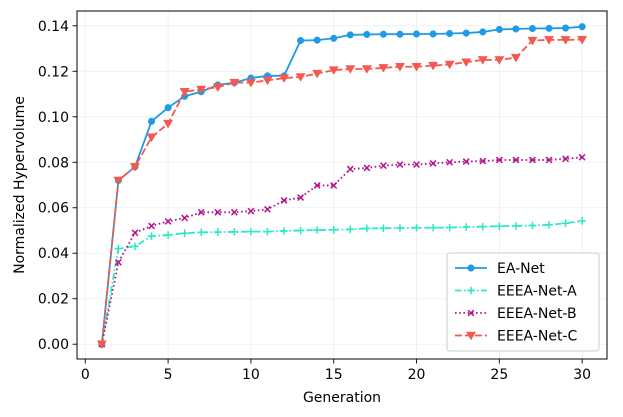 This screenshot has width=623, height=417. What do you see at coordinates (53, 345) in the screenshot?
I see `y-tick-label: 0.00` at bounding box center [53, 345].